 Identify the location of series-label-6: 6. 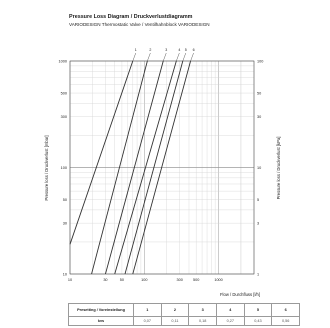
(194, 50).